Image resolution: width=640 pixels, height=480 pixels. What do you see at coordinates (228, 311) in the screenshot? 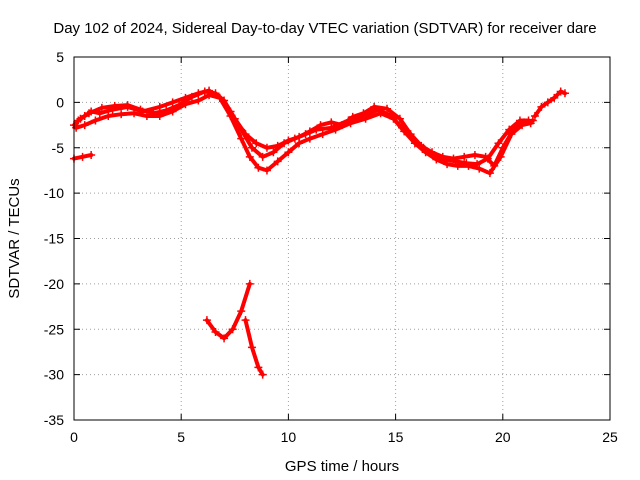
I see `series-outlier-dip` at bounding box center [228, 311].